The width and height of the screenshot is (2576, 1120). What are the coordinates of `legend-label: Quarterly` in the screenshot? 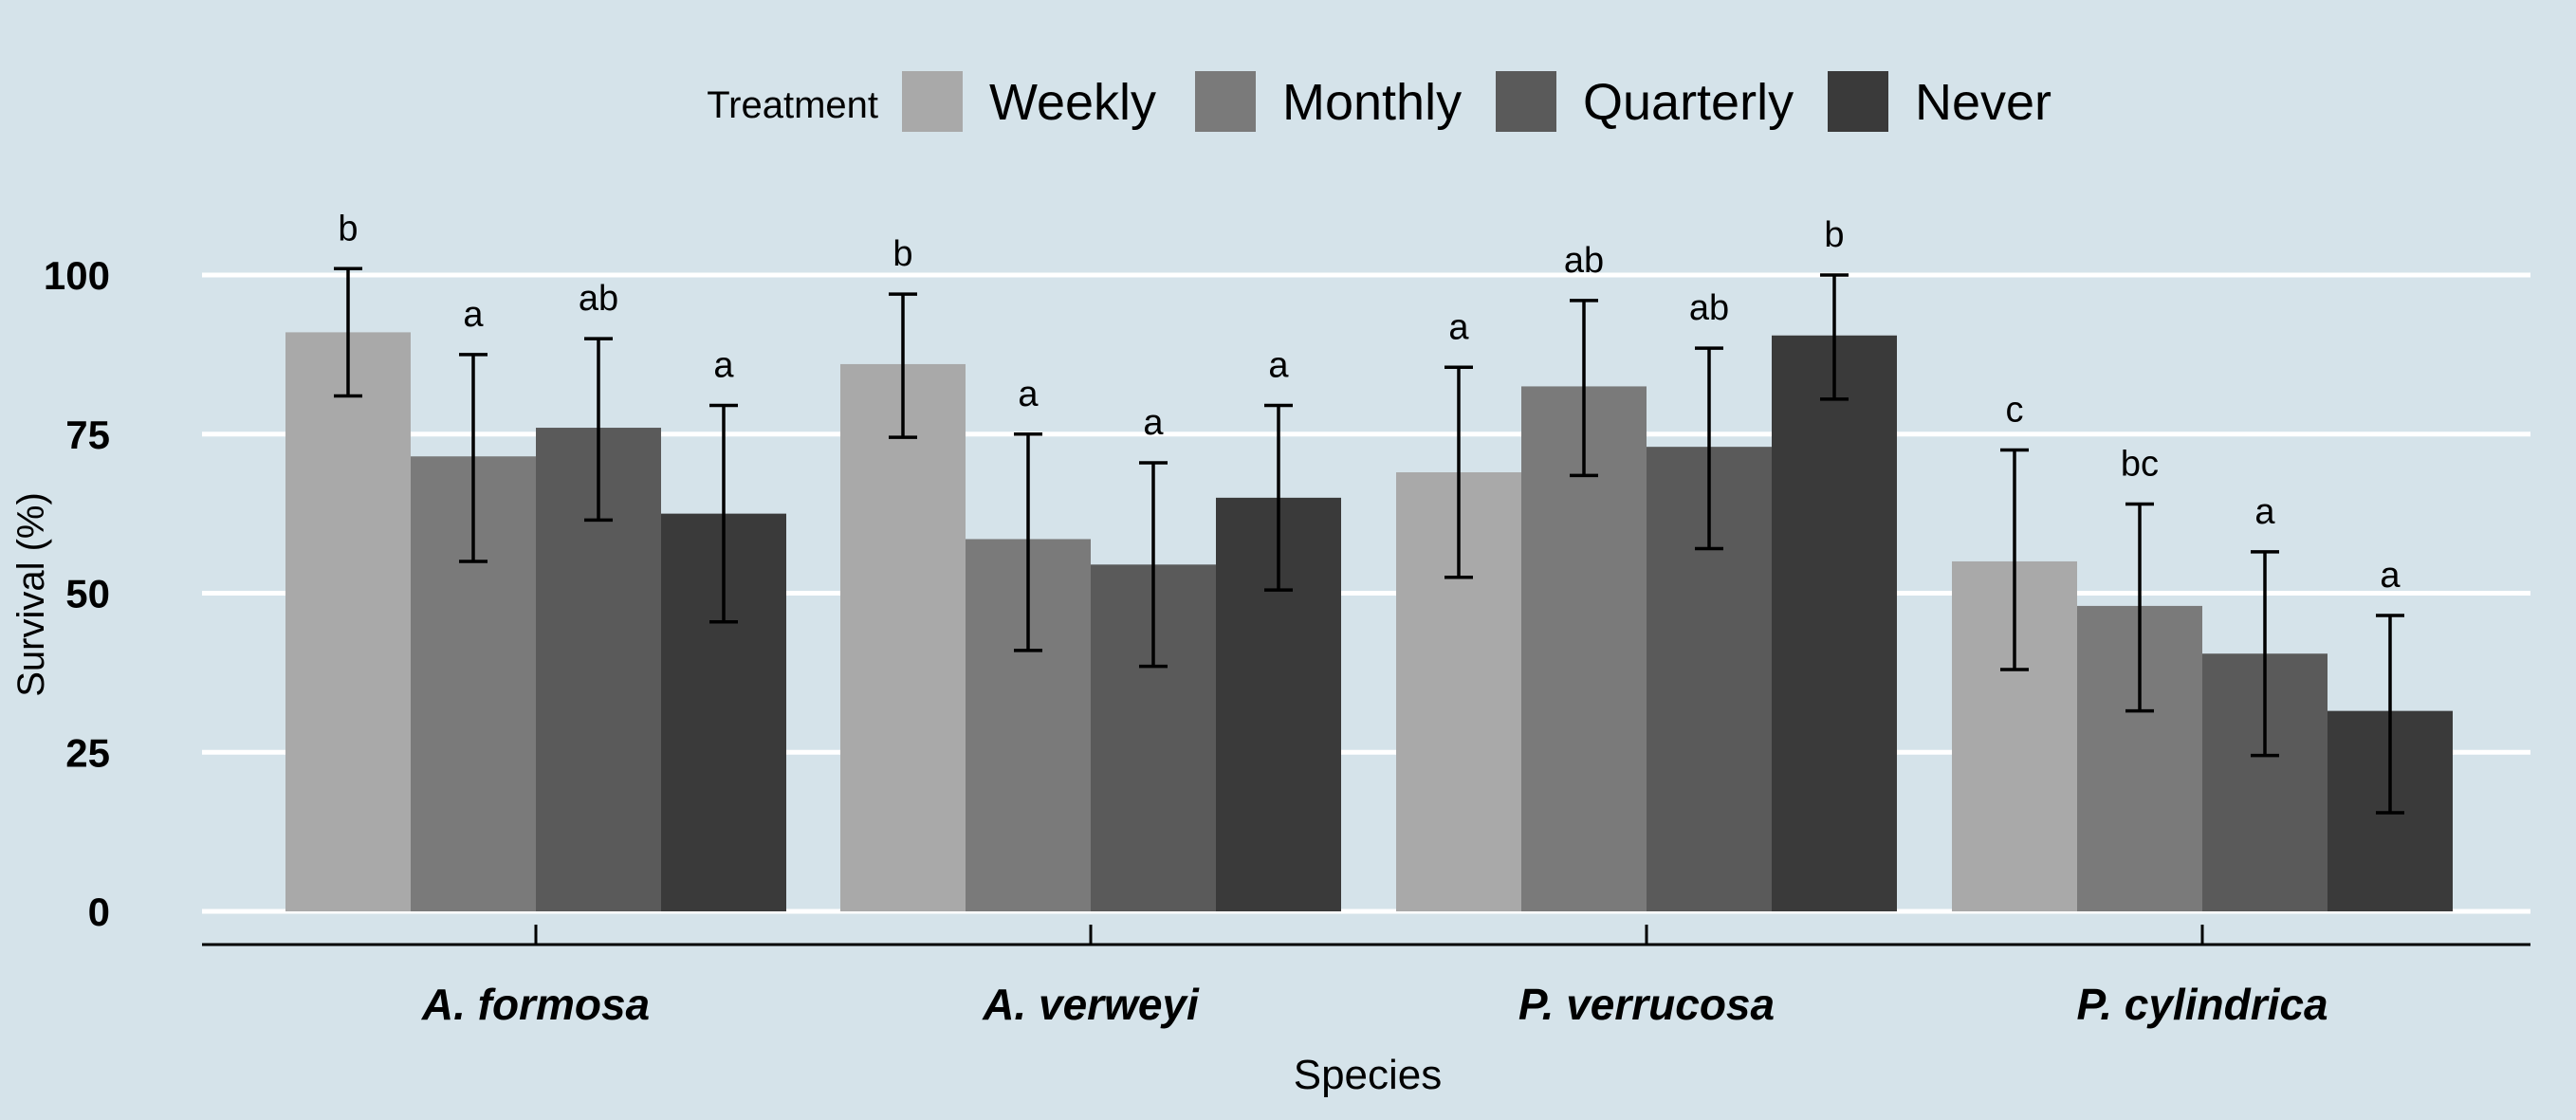 It's located at (1688, 102).